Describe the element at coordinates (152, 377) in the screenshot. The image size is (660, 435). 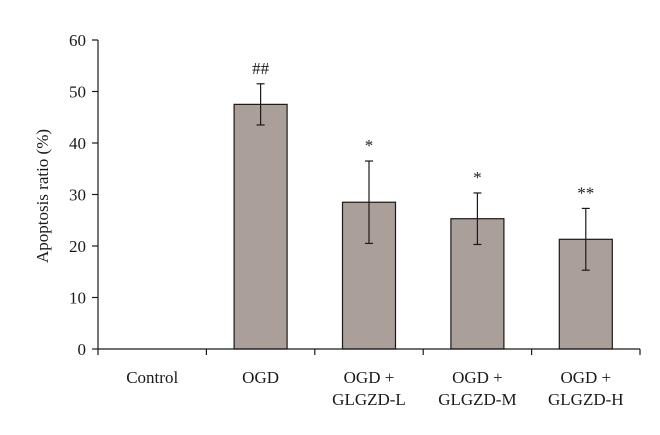
I see `category-label: Control` at that location.